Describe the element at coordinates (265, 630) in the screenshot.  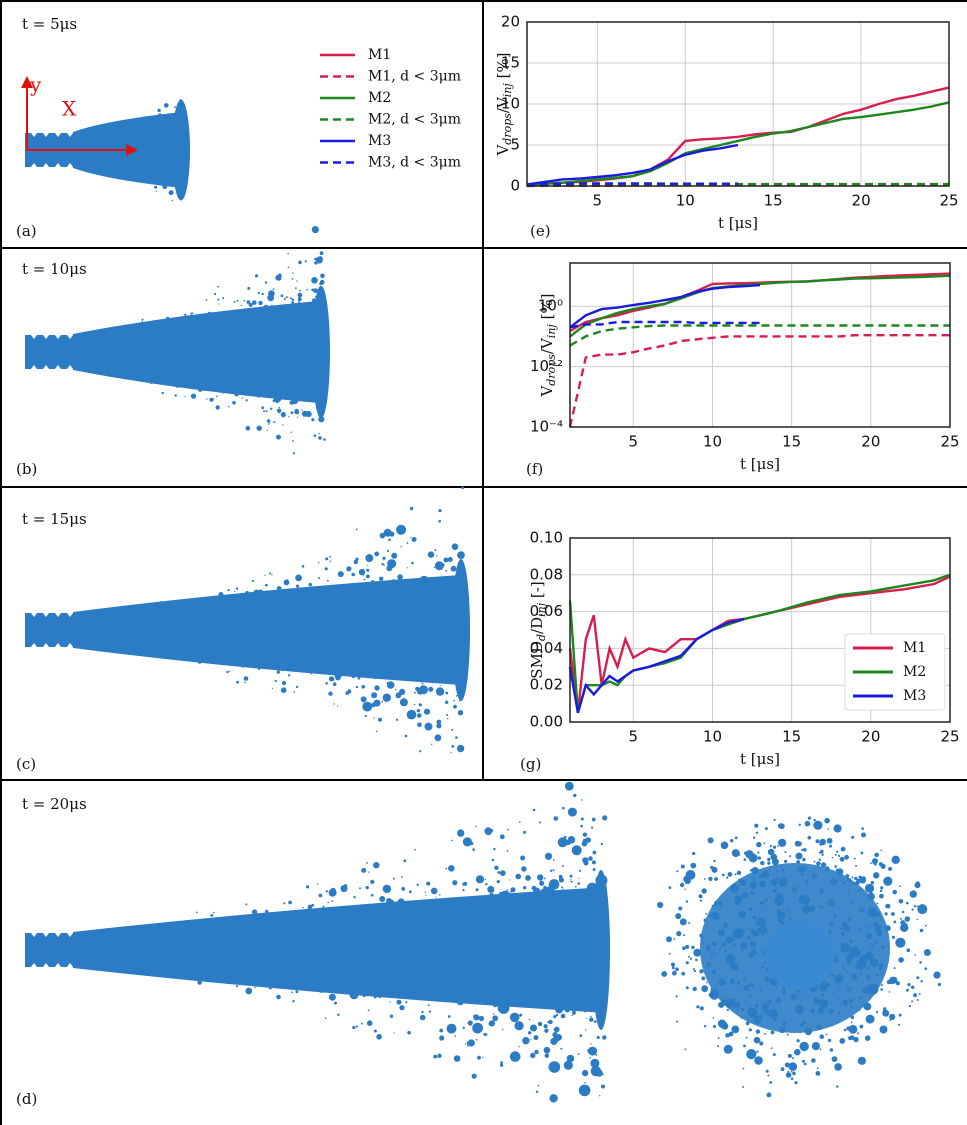
I see `liquid-core` at that location.